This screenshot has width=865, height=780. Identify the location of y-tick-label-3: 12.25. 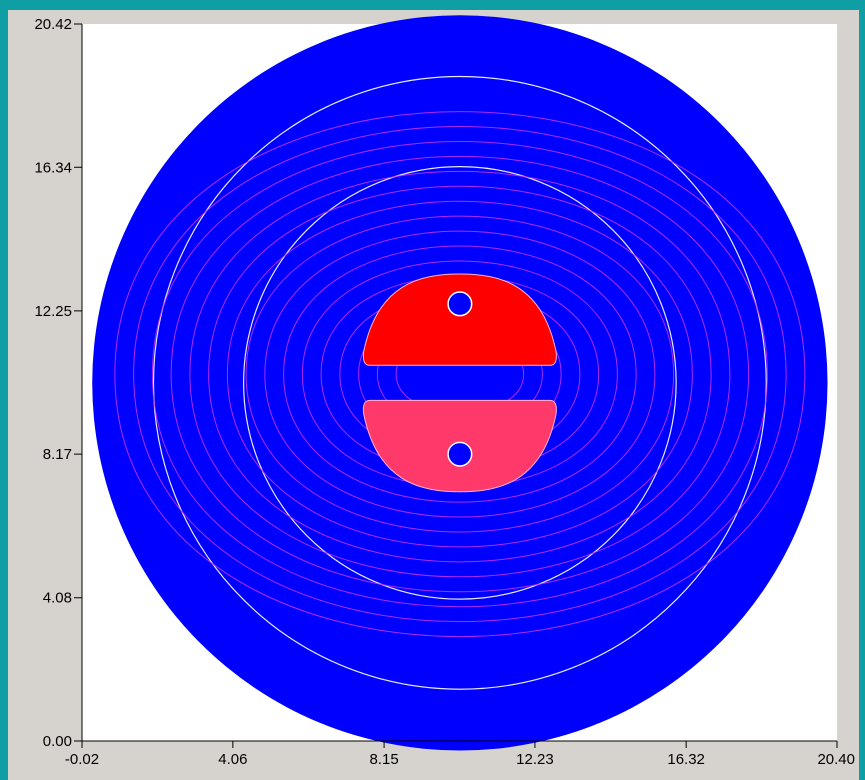
(53, 311).